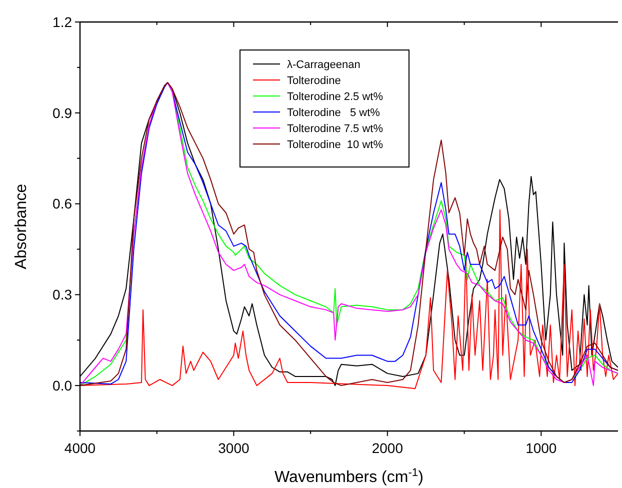 The image size is (622, 488). What do you see at coordinates (21, 227) in the screenshot?
I see `y-axis-title: Absorbance` at bounding box center [21, 227].